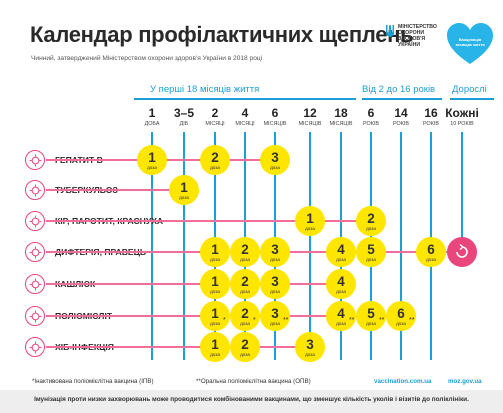  I want to click on column-age-unit: доба, so click(152, 124).